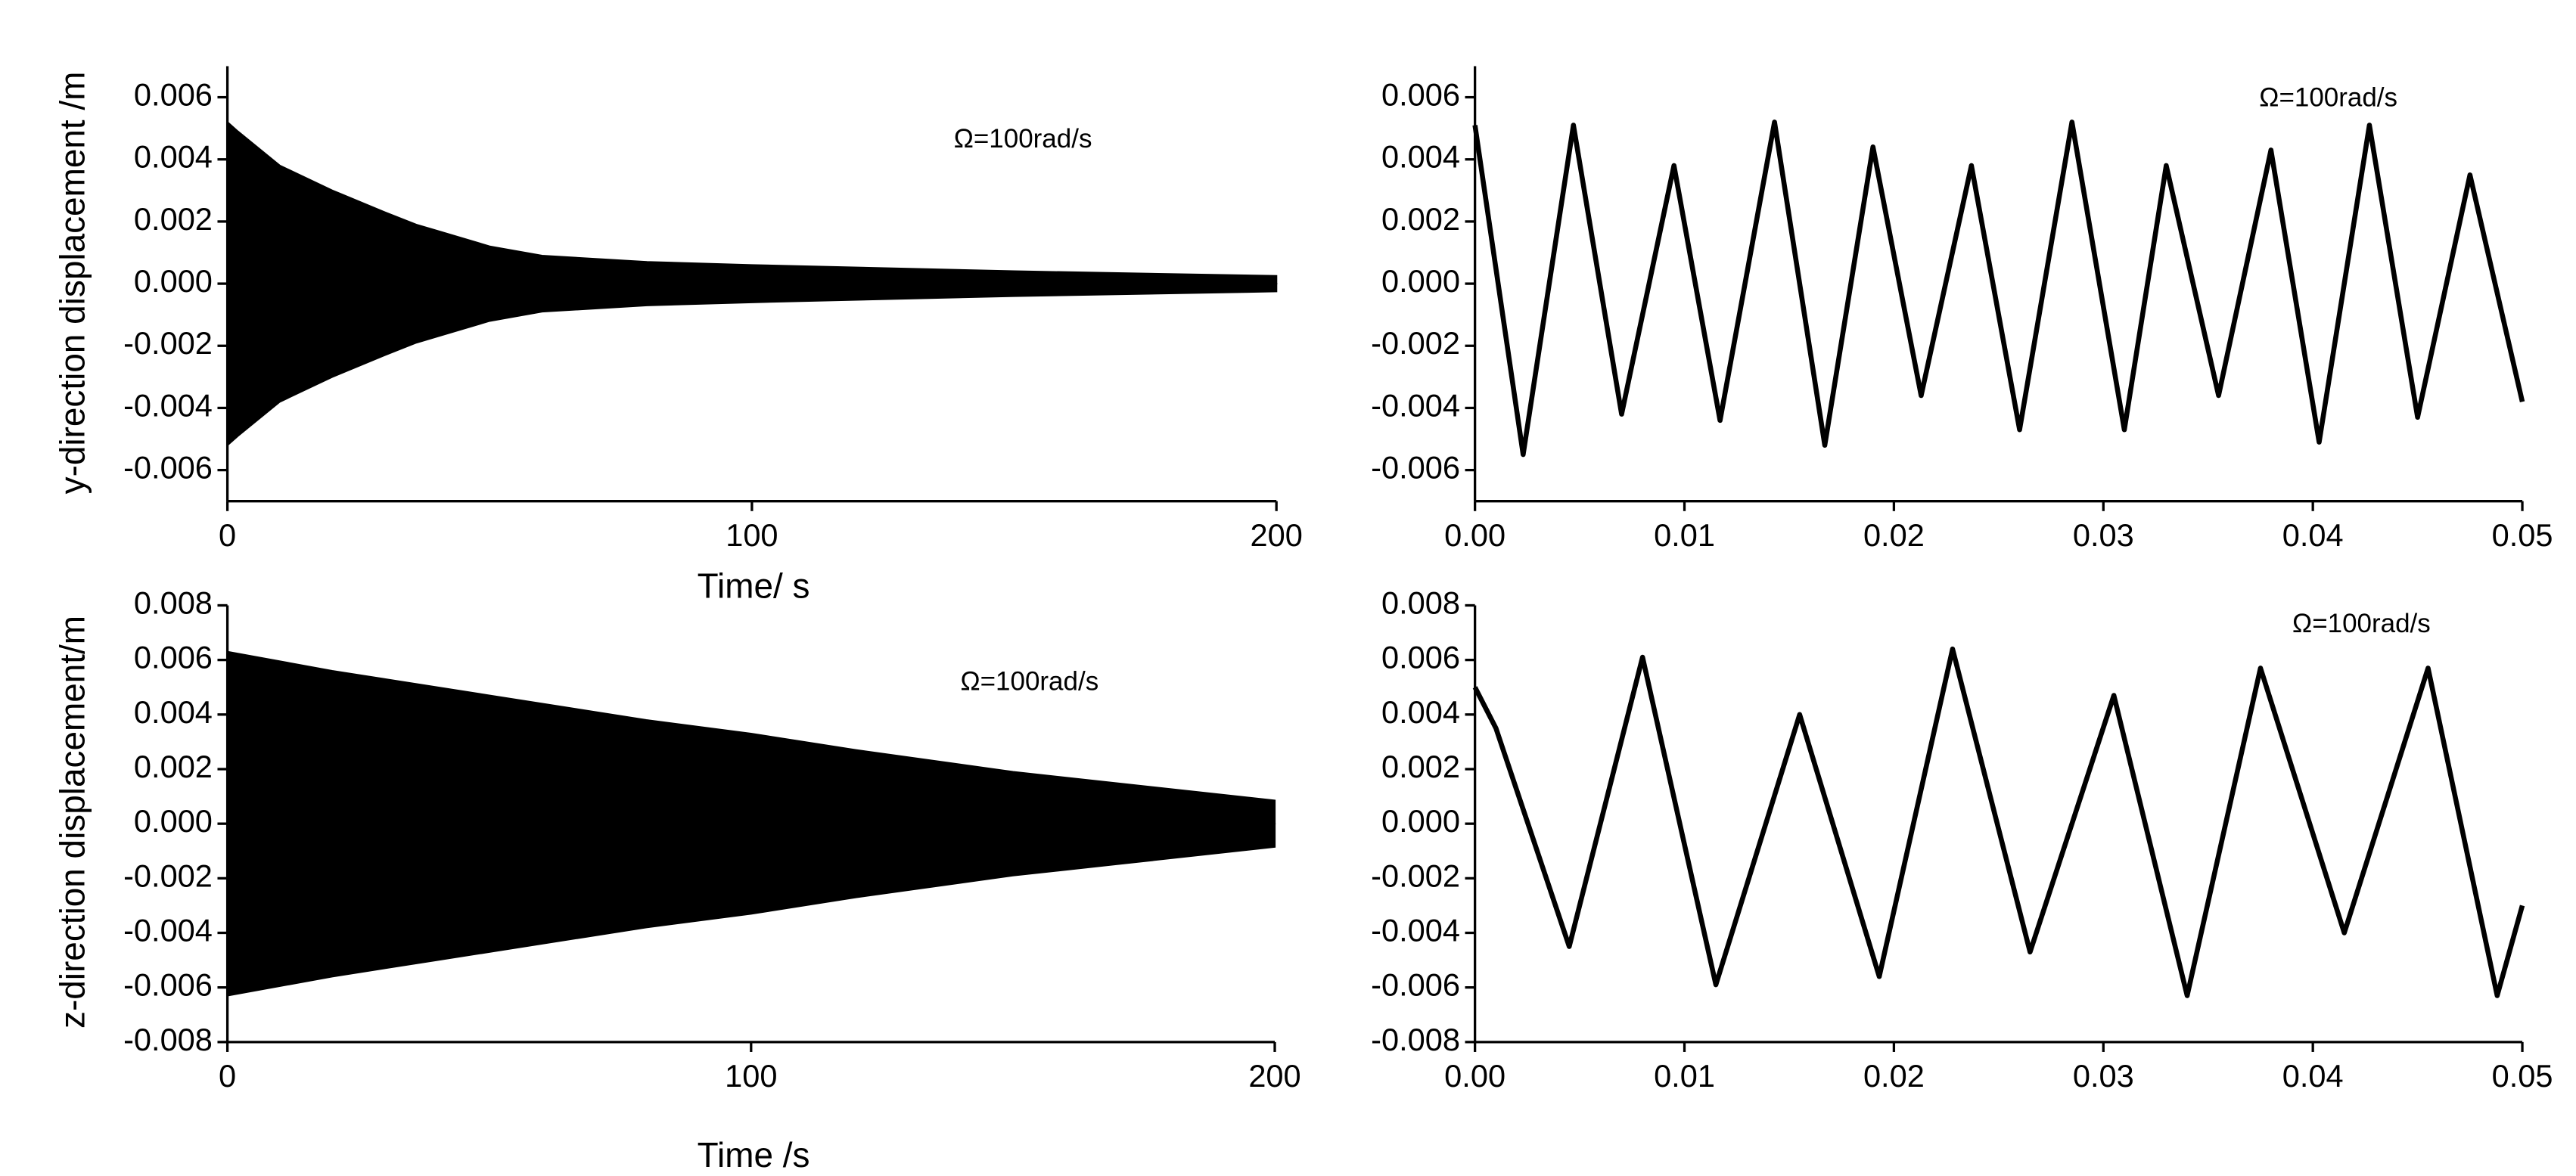  Describe the element at coordinates (72, 283) in the screenshot. I see `y-axis-label: y-direction displacement /m` at that location.